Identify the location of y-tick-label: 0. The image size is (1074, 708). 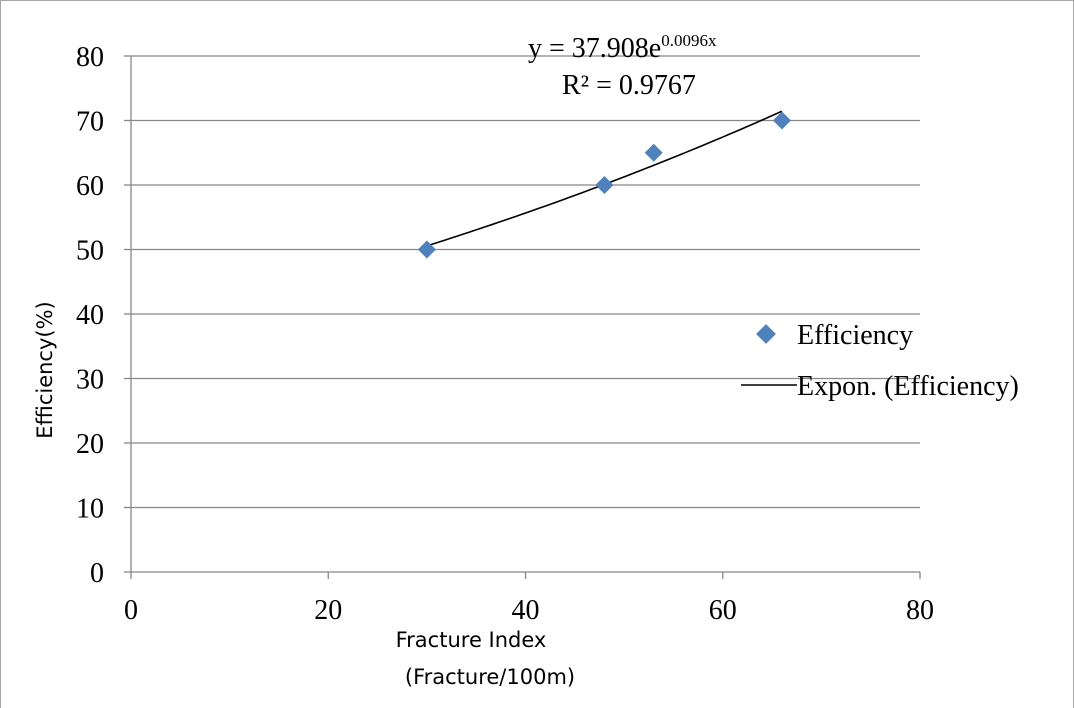
(97, 573).